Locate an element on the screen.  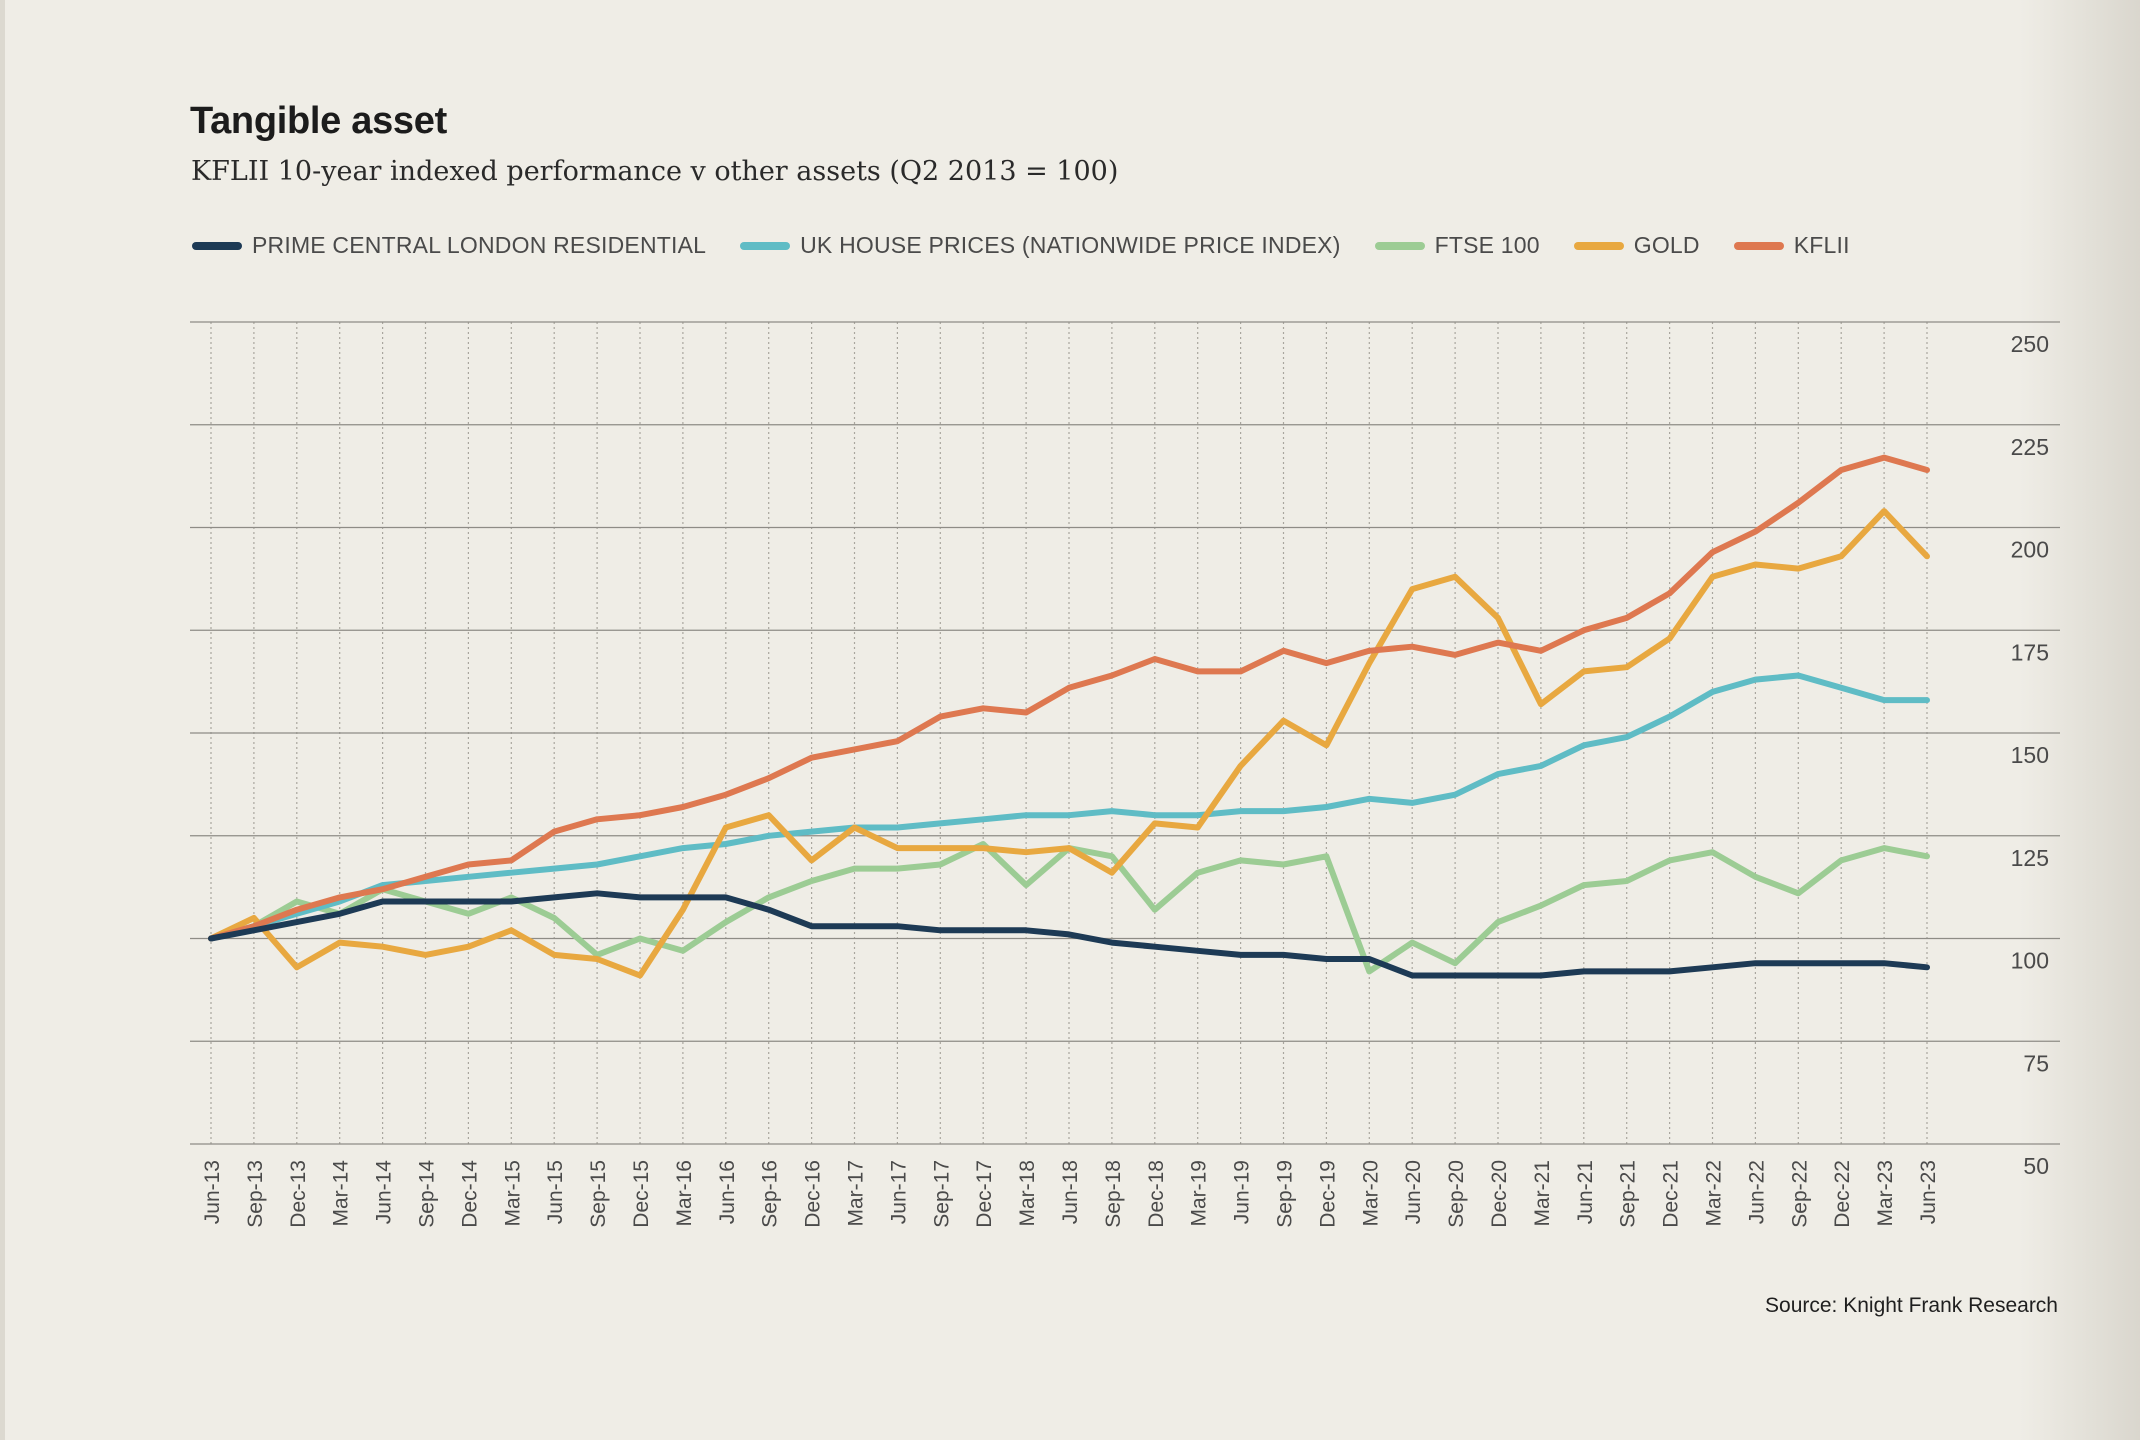
x-tick-label: Sep-14 is located at coordinates (427, 1194).